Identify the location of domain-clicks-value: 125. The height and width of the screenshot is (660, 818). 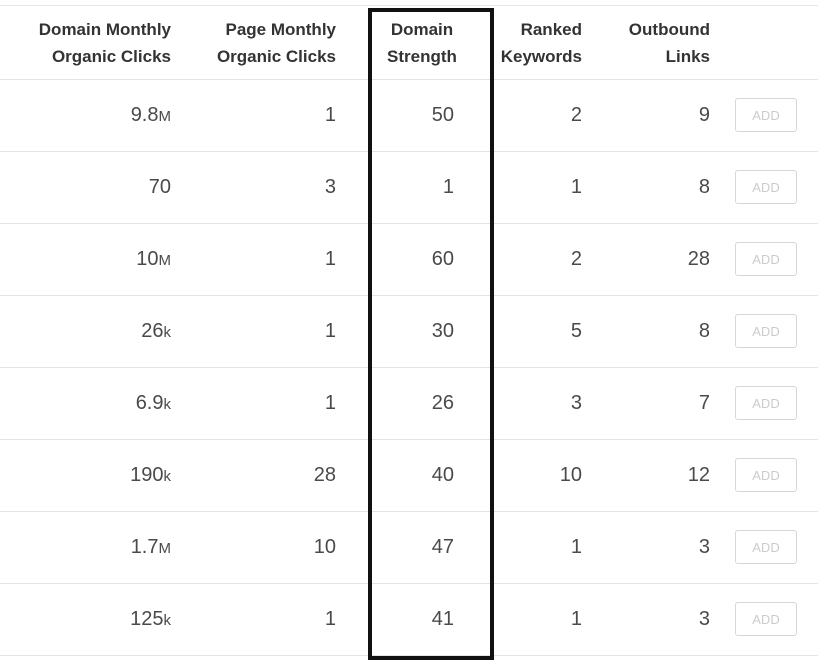
(147, 619).